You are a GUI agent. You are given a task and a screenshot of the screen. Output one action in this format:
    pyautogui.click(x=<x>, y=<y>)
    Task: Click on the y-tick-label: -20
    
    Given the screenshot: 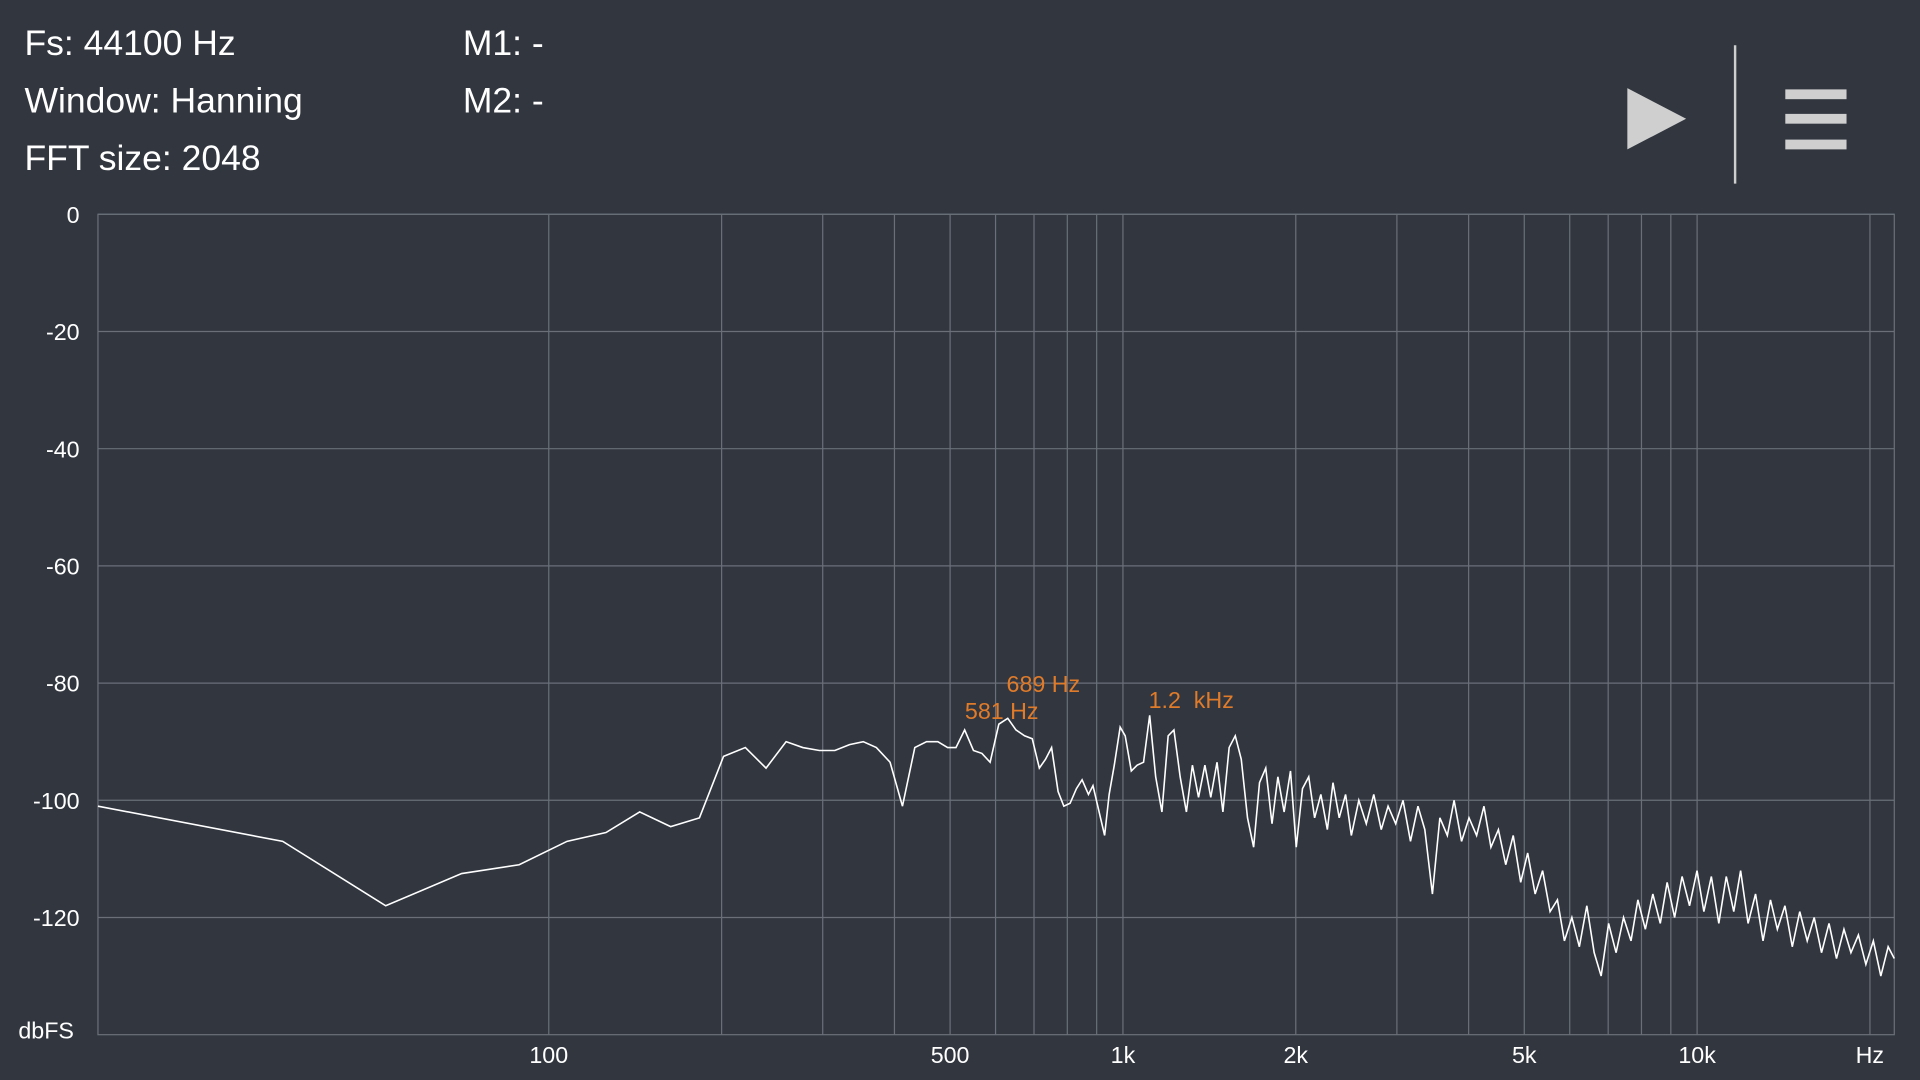 What is the action you would take?
    pyautogui.click(x=63, y=332)
    